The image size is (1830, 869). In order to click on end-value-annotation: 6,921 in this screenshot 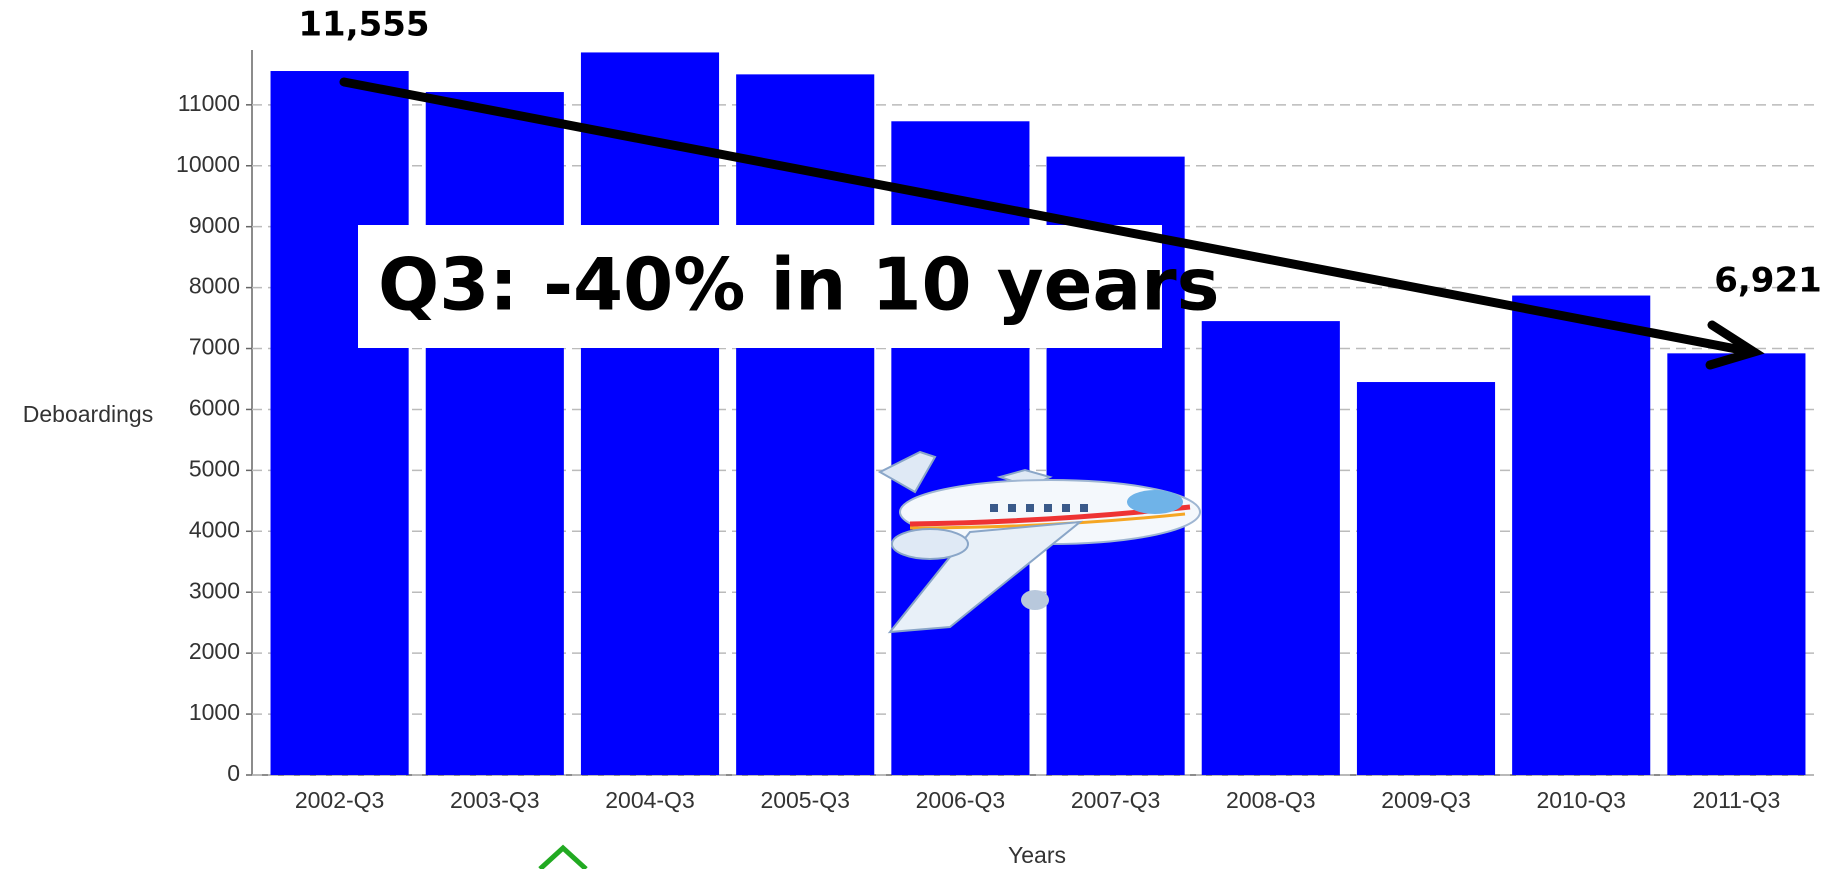, I will do `click(1768, 281)`.